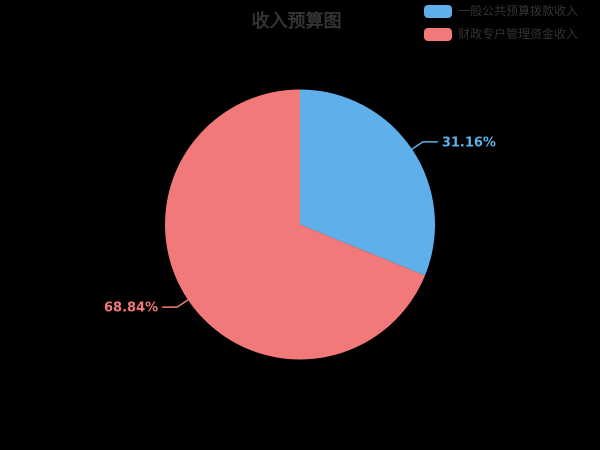 The image size is (600, 450). I want to click on legend-swatch-blue, so click(438, 11).